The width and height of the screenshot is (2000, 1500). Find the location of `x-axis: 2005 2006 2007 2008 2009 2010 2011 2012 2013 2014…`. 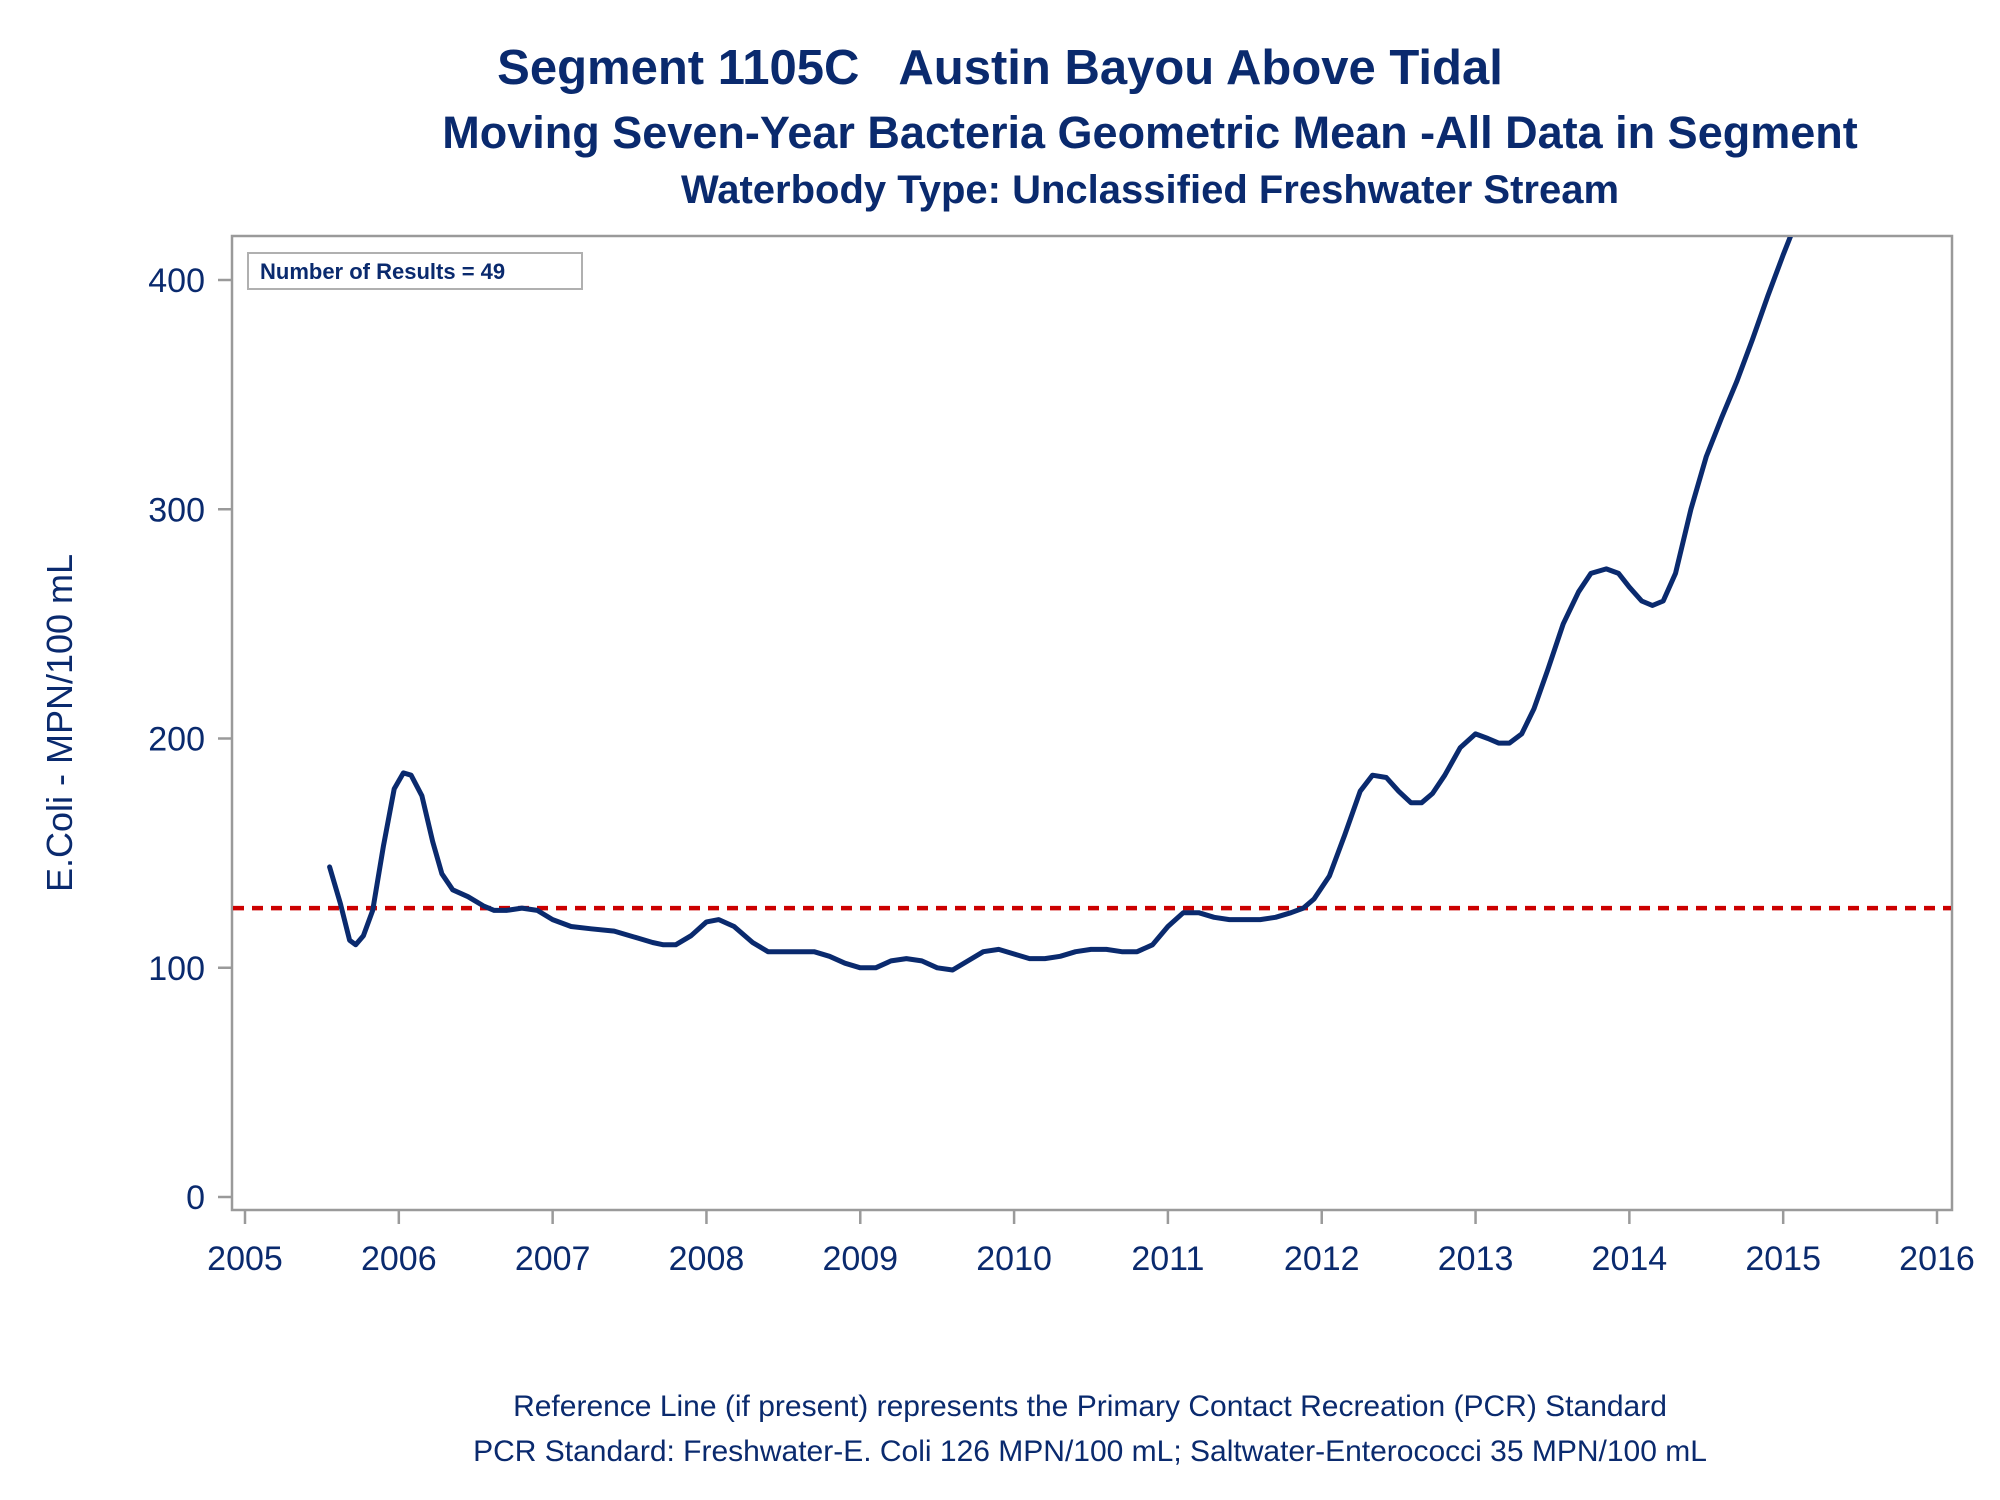

x-axis: 2005 2006 2007 2008 2009 2010 2011 2012 2013 2014… is located at coordinates (1091, 1244).